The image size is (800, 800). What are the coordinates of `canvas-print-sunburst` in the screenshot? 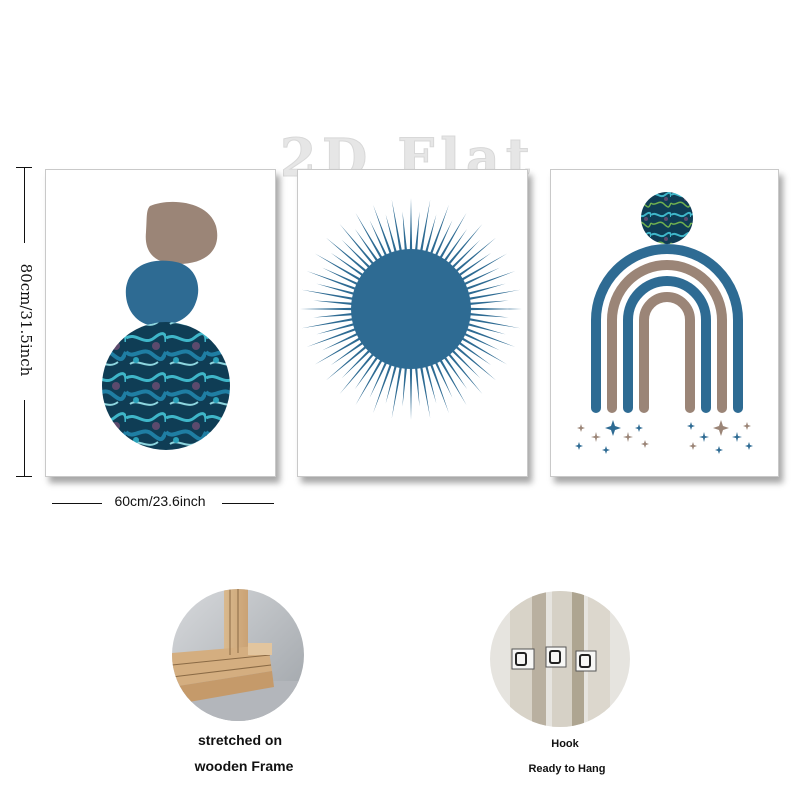 It's located at (412, 323).